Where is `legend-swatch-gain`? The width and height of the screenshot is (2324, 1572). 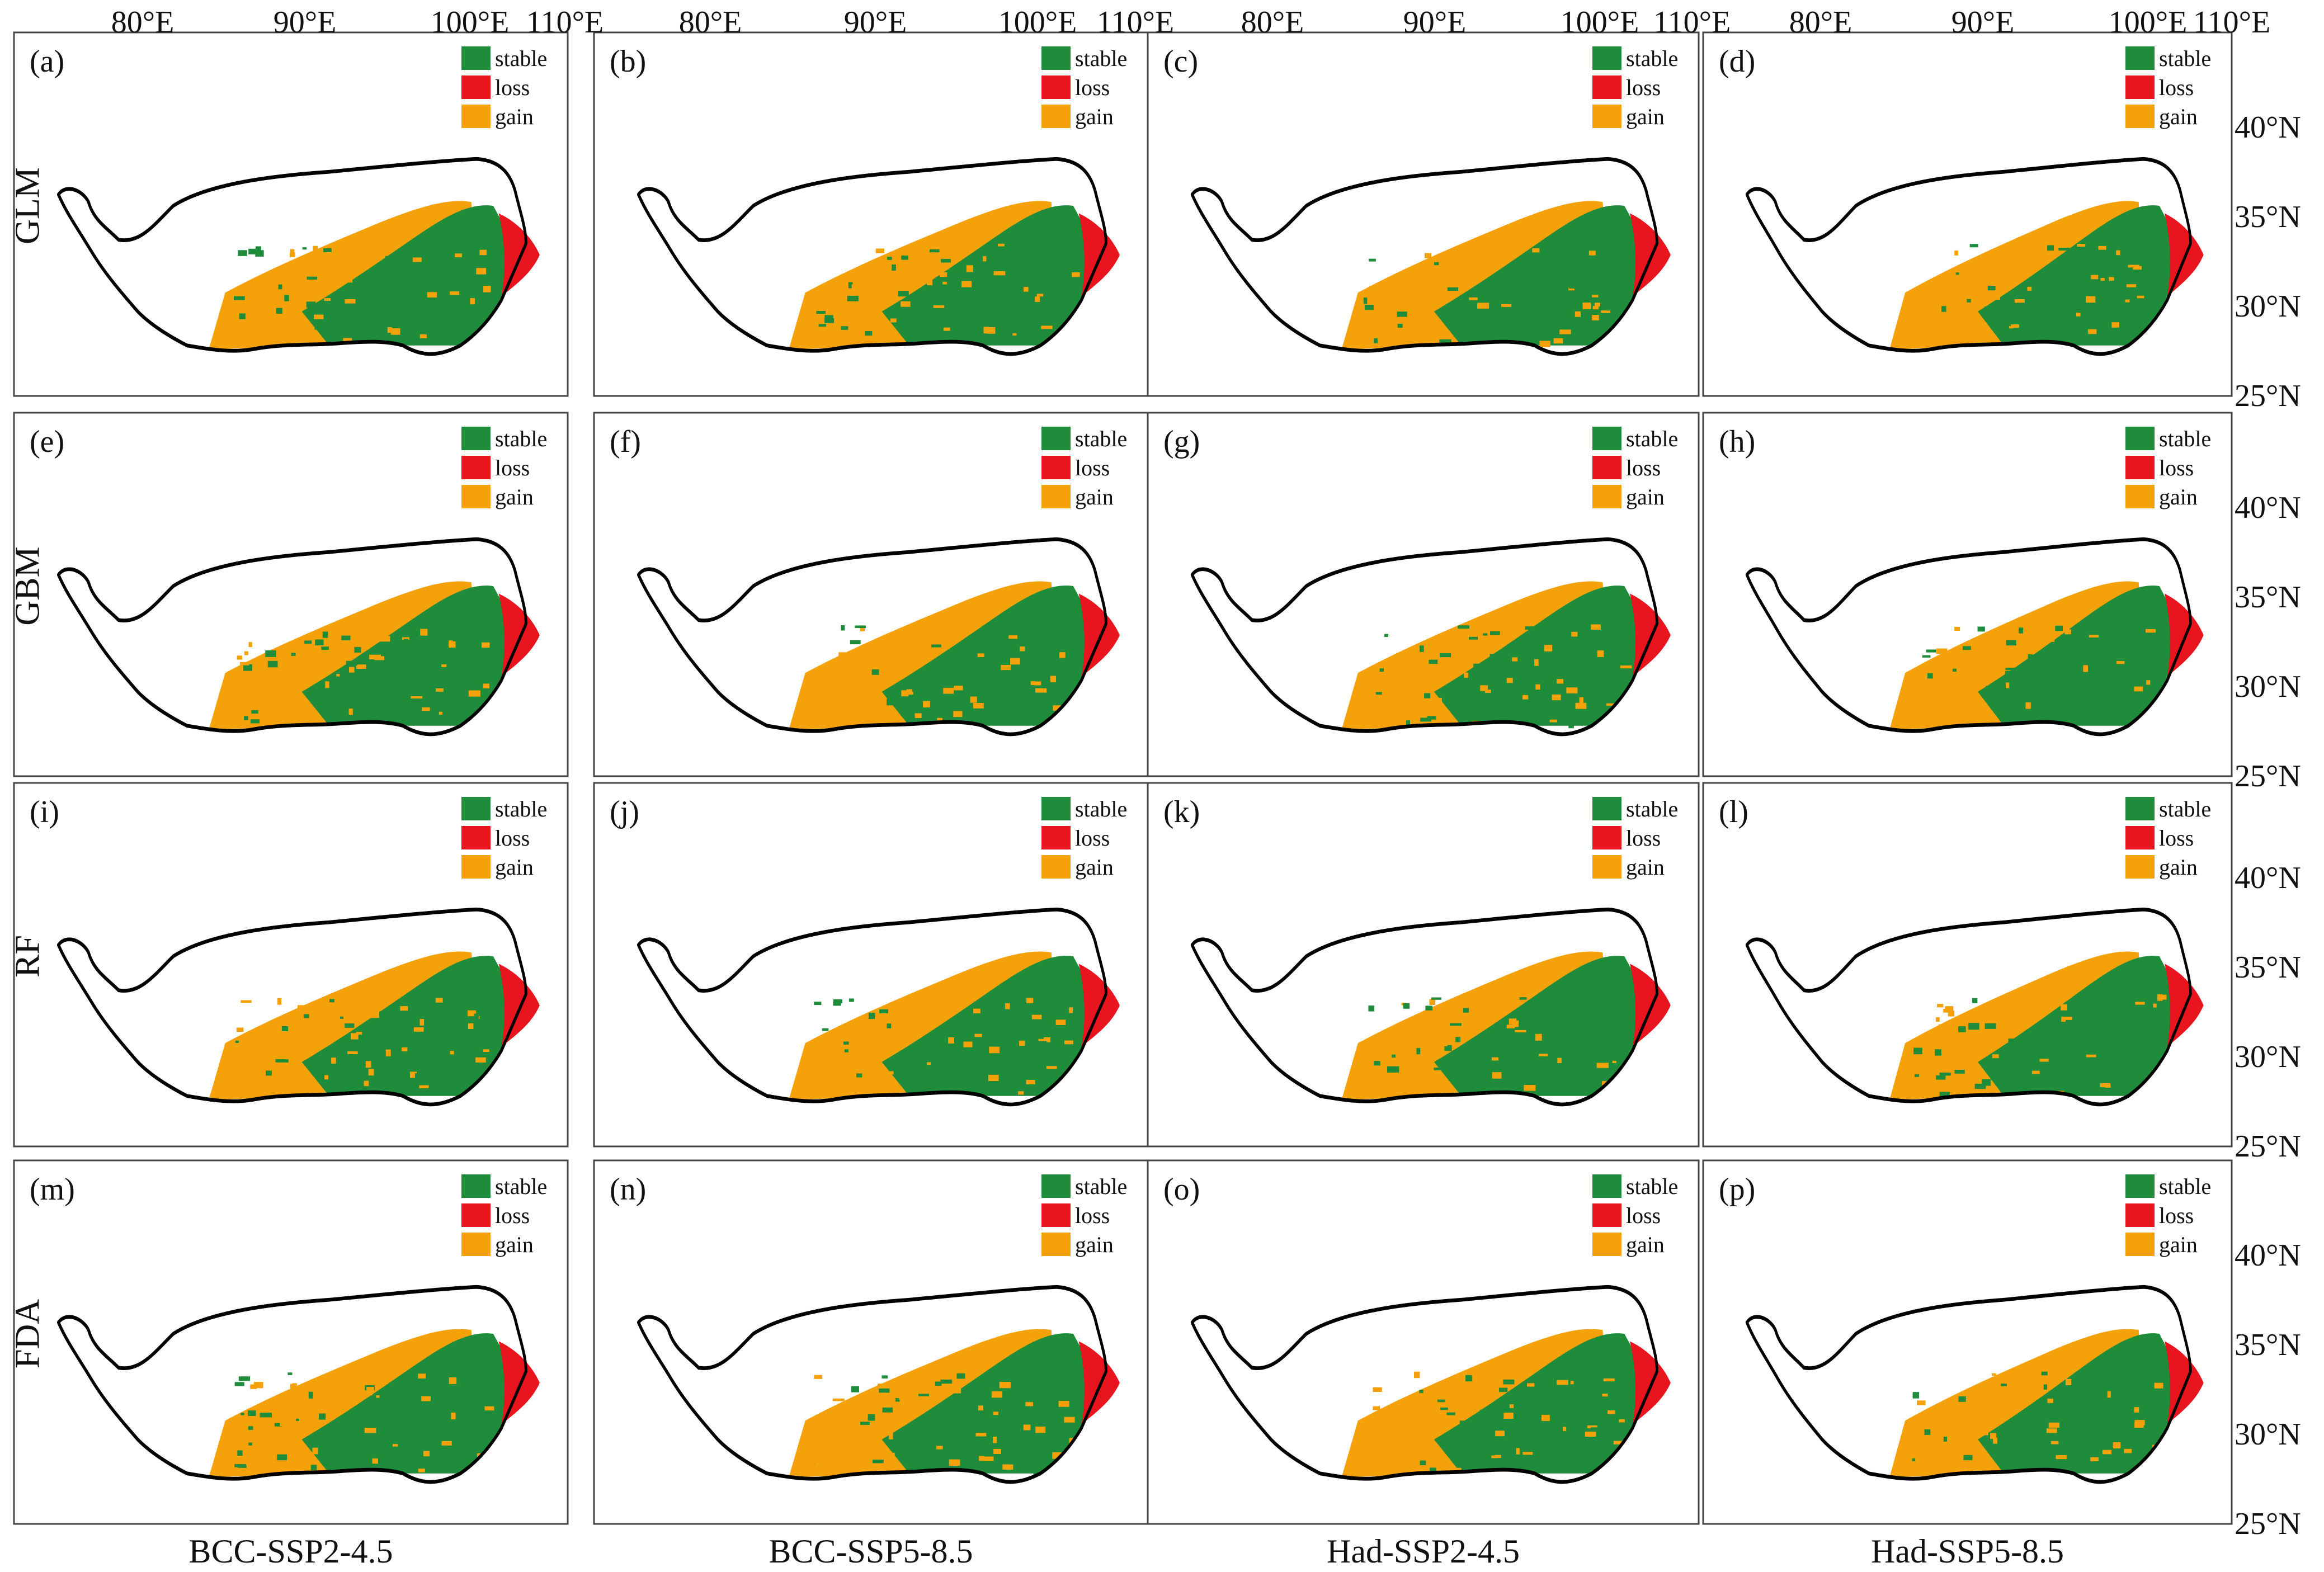 legend-swatch-gain is located at coordinates (2140, 1244).